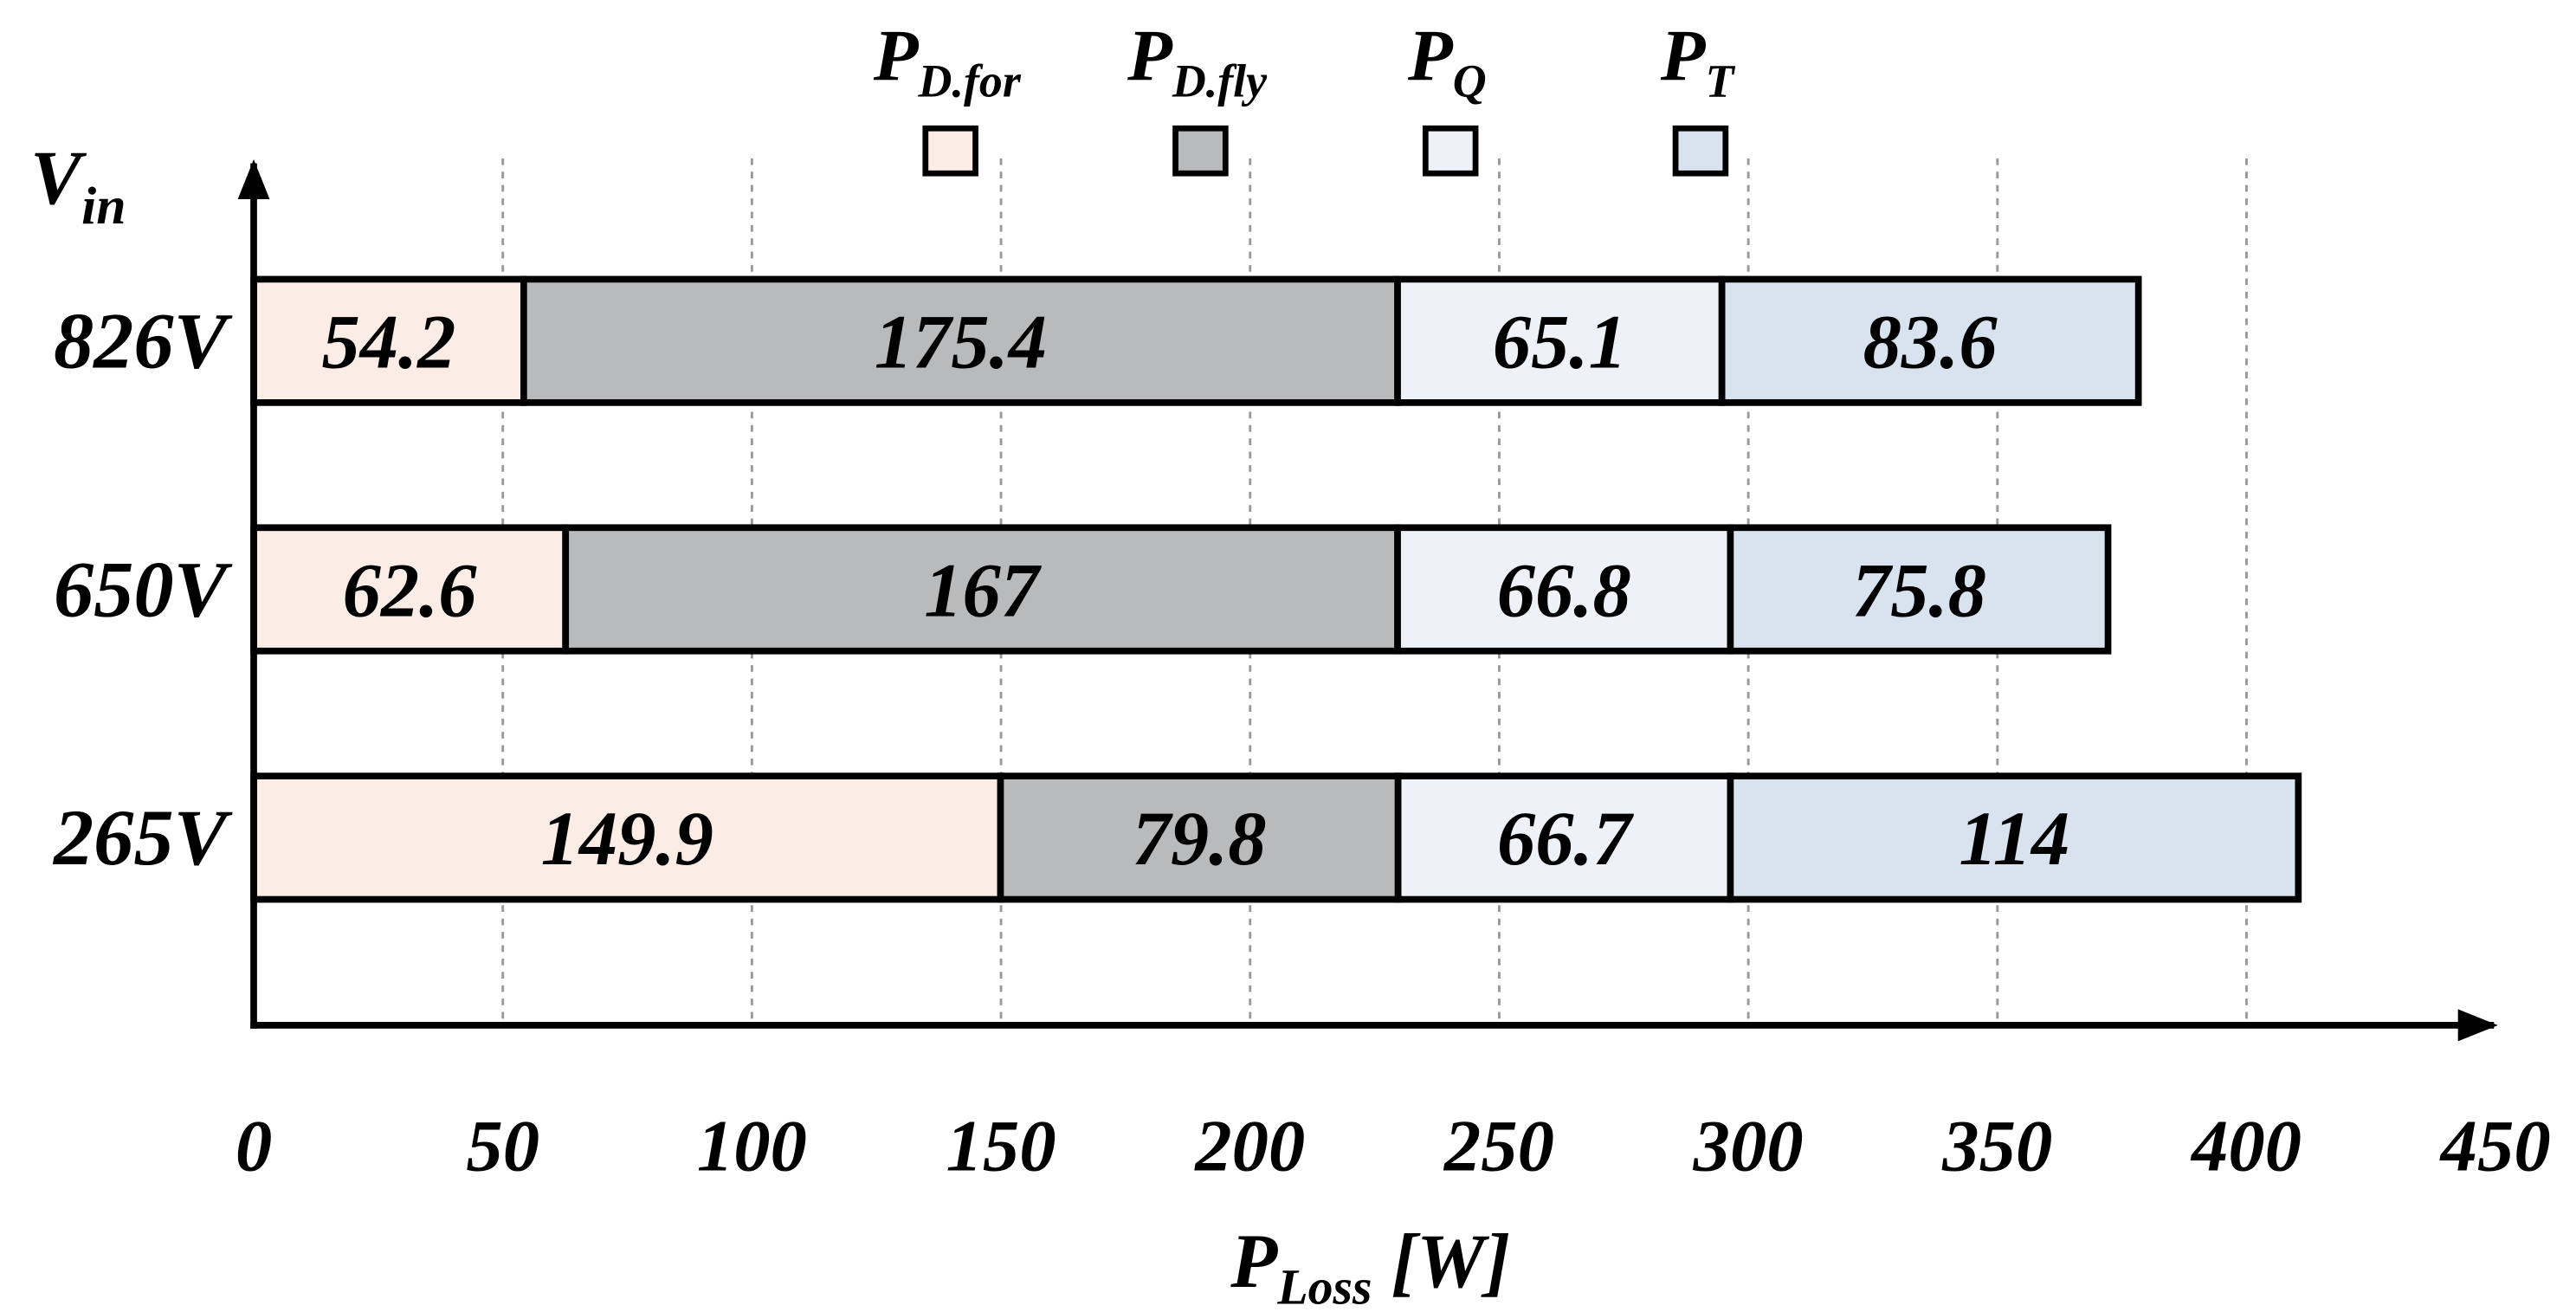 Image resolution: width=2576 pixels, height=1312 pixels. What do you see at coordinates (1441, 1261) in the screenshot?
I see `x-label-suffix: [W]` at bounding box center [1441, 1261].